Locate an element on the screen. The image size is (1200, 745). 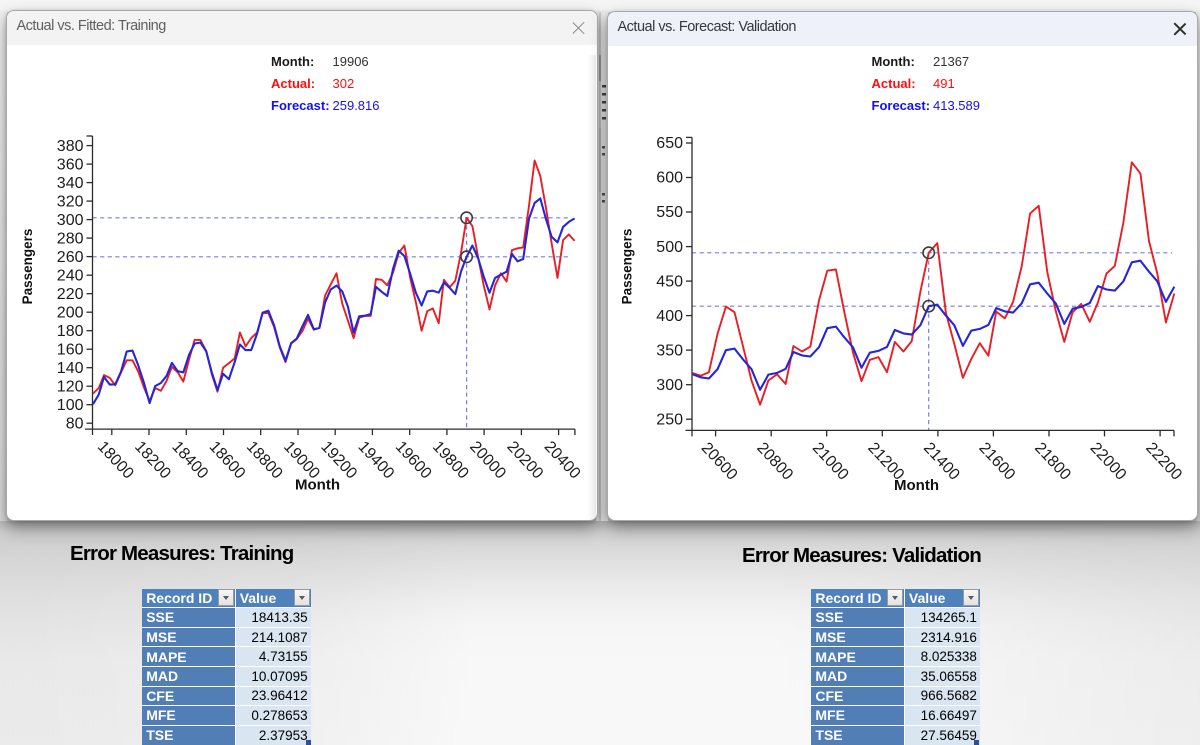
svg-text: 18400 is located at coordinates (189, 460).